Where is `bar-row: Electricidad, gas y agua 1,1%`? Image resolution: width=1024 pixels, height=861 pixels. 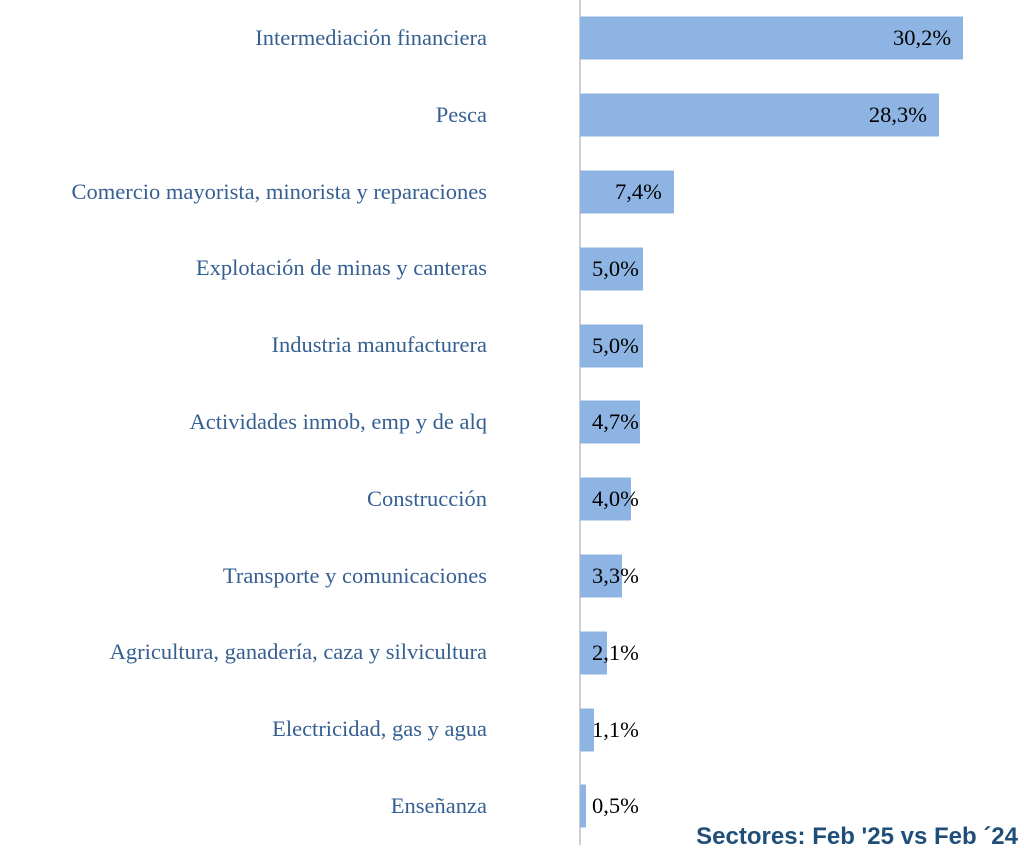
bar-row: Electricidad, gas y agua 1,1% is located at coordinates (512, 729).